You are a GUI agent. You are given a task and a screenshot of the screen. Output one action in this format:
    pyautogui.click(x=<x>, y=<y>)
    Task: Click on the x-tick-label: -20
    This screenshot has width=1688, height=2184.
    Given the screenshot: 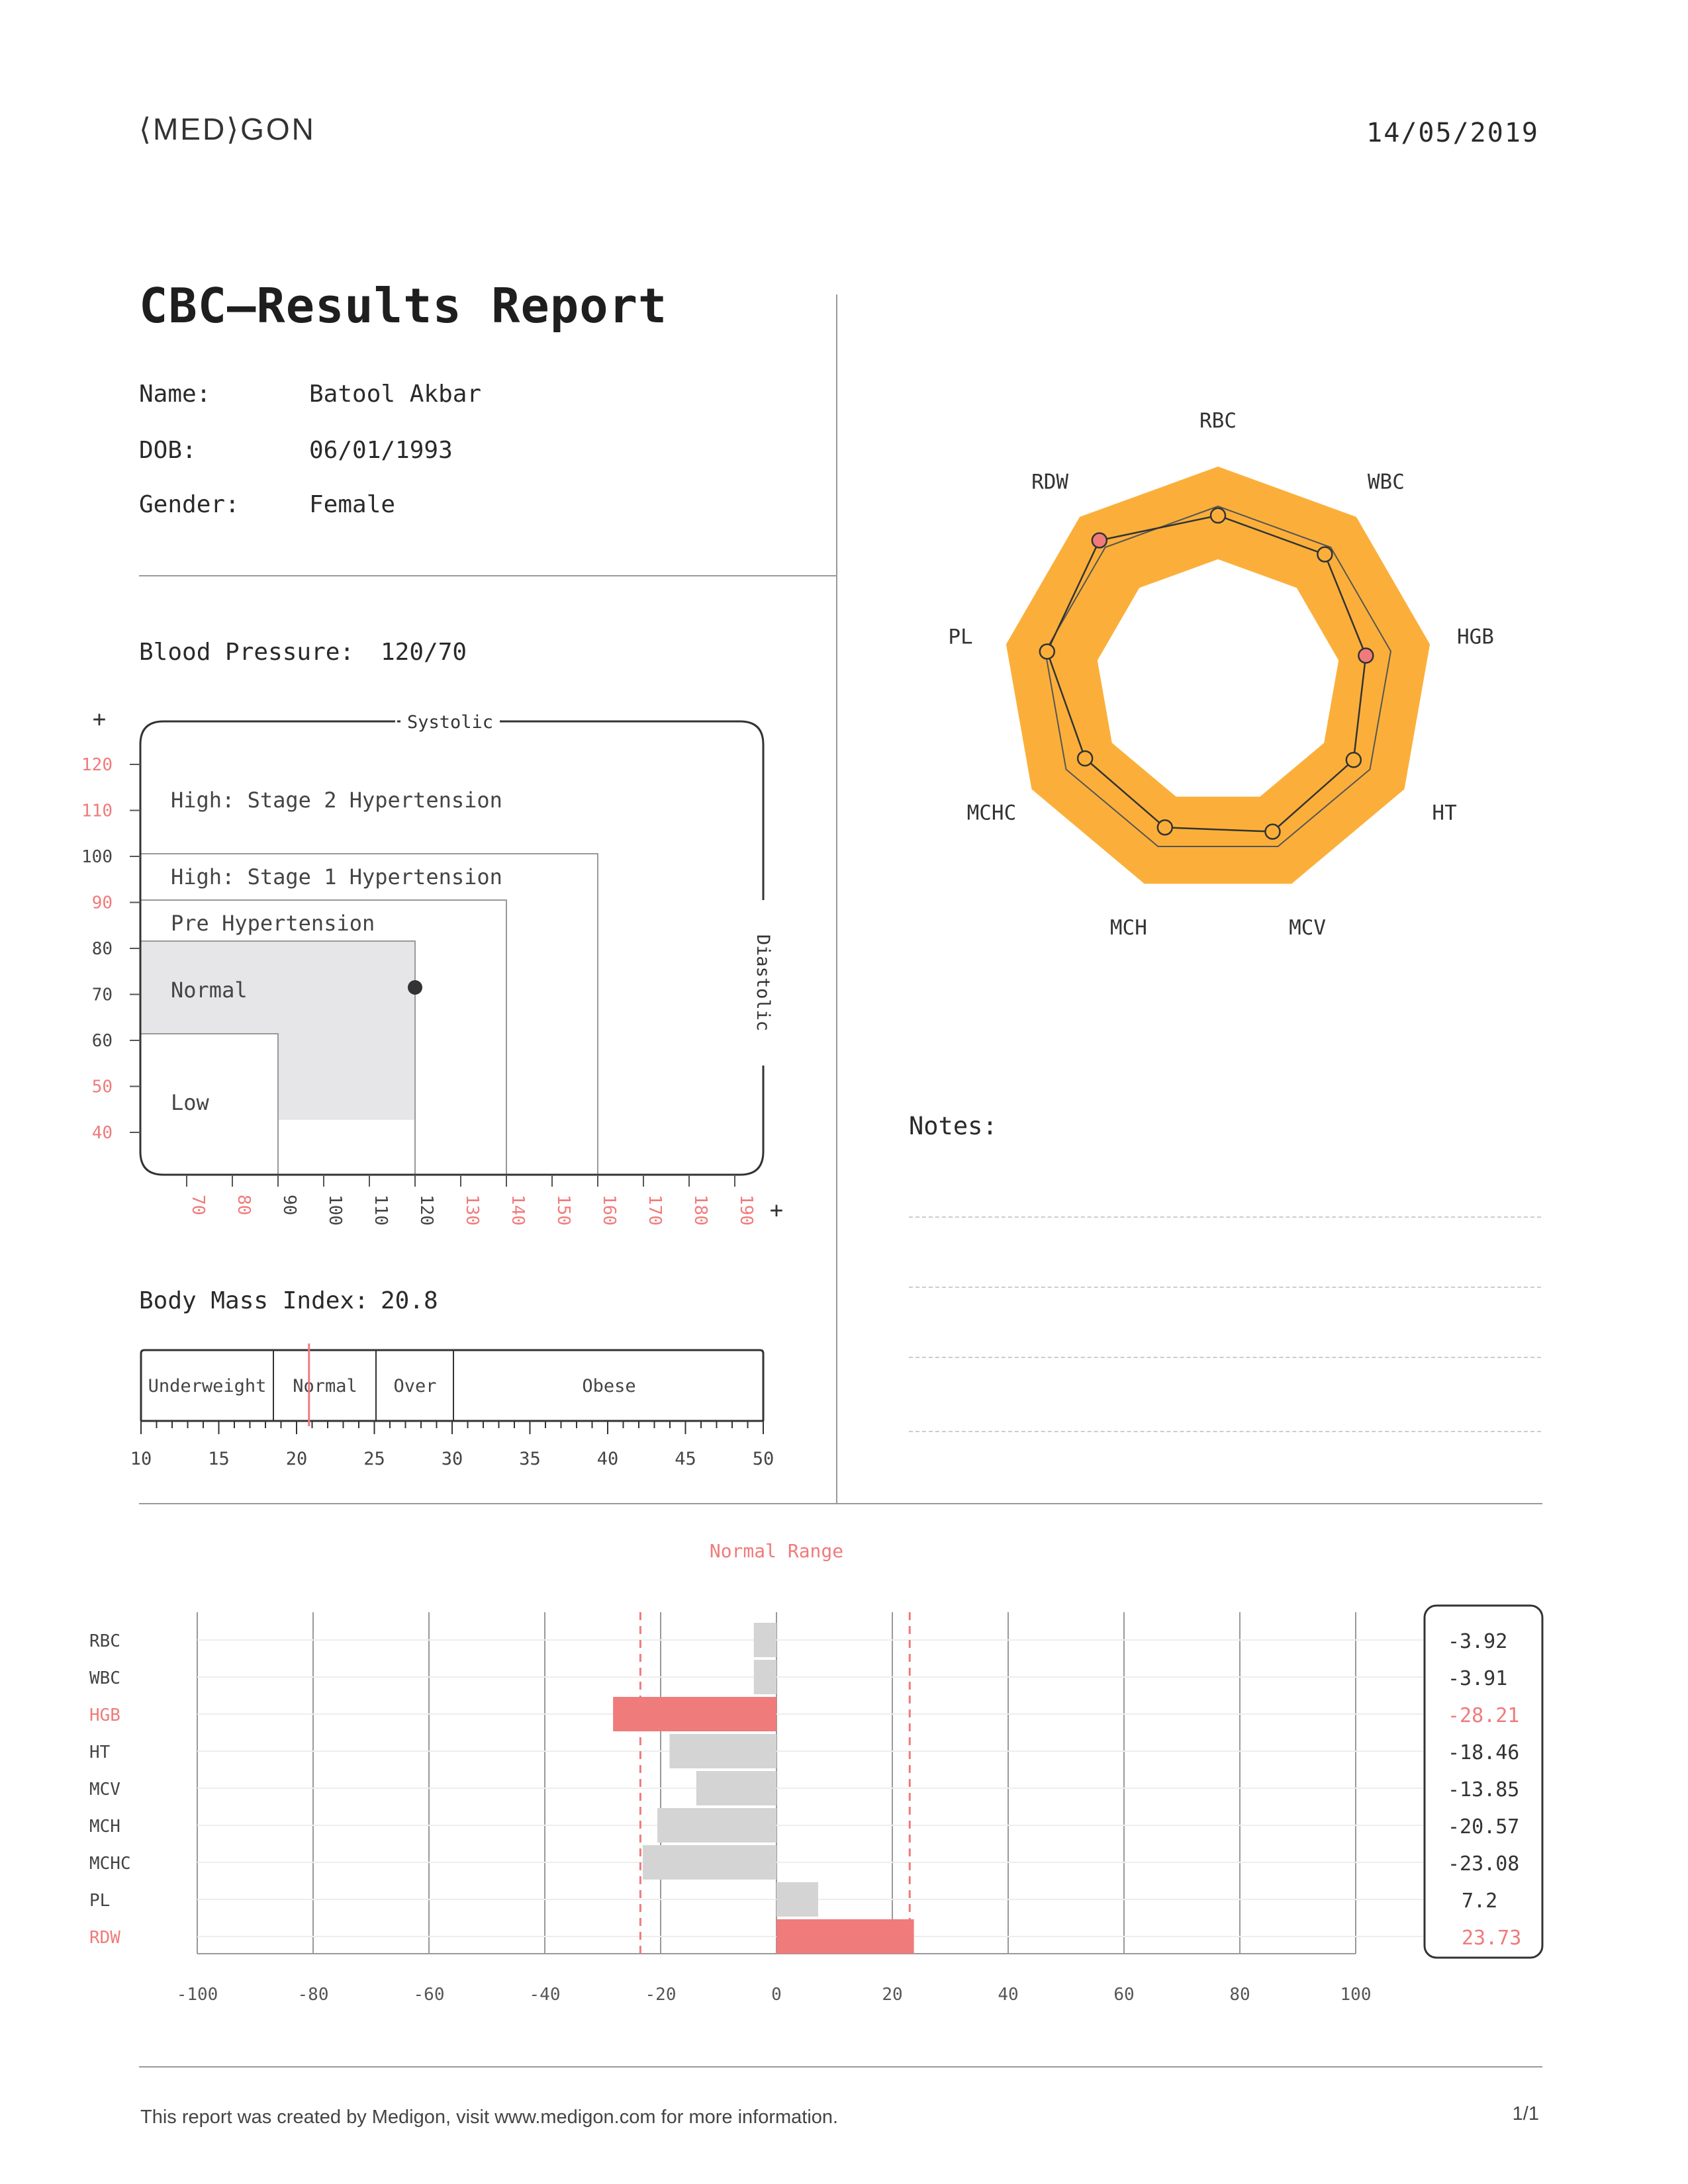 What is the action you would take?
    pyautogui.click(x=661, y=1995)
    